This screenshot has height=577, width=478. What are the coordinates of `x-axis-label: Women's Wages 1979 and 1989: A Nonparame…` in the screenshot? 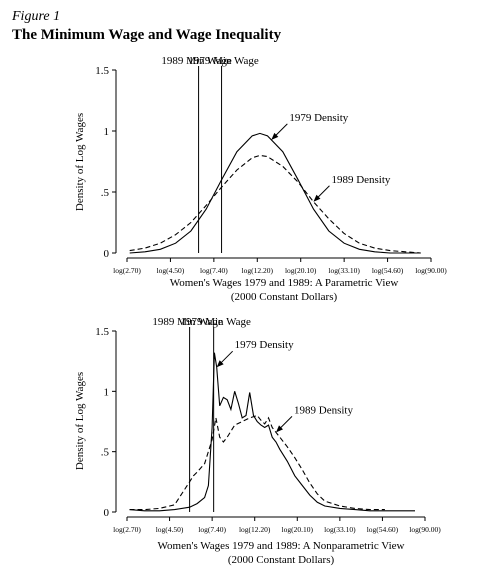 It's located at (281, 546).